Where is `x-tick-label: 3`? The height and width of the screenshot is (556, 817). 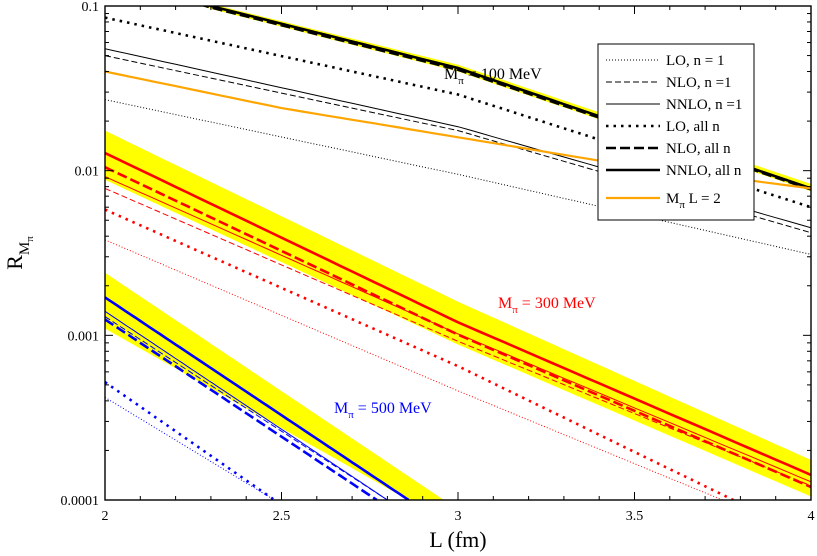
x-tick-label: 3 is located at coordinates (458, 516).